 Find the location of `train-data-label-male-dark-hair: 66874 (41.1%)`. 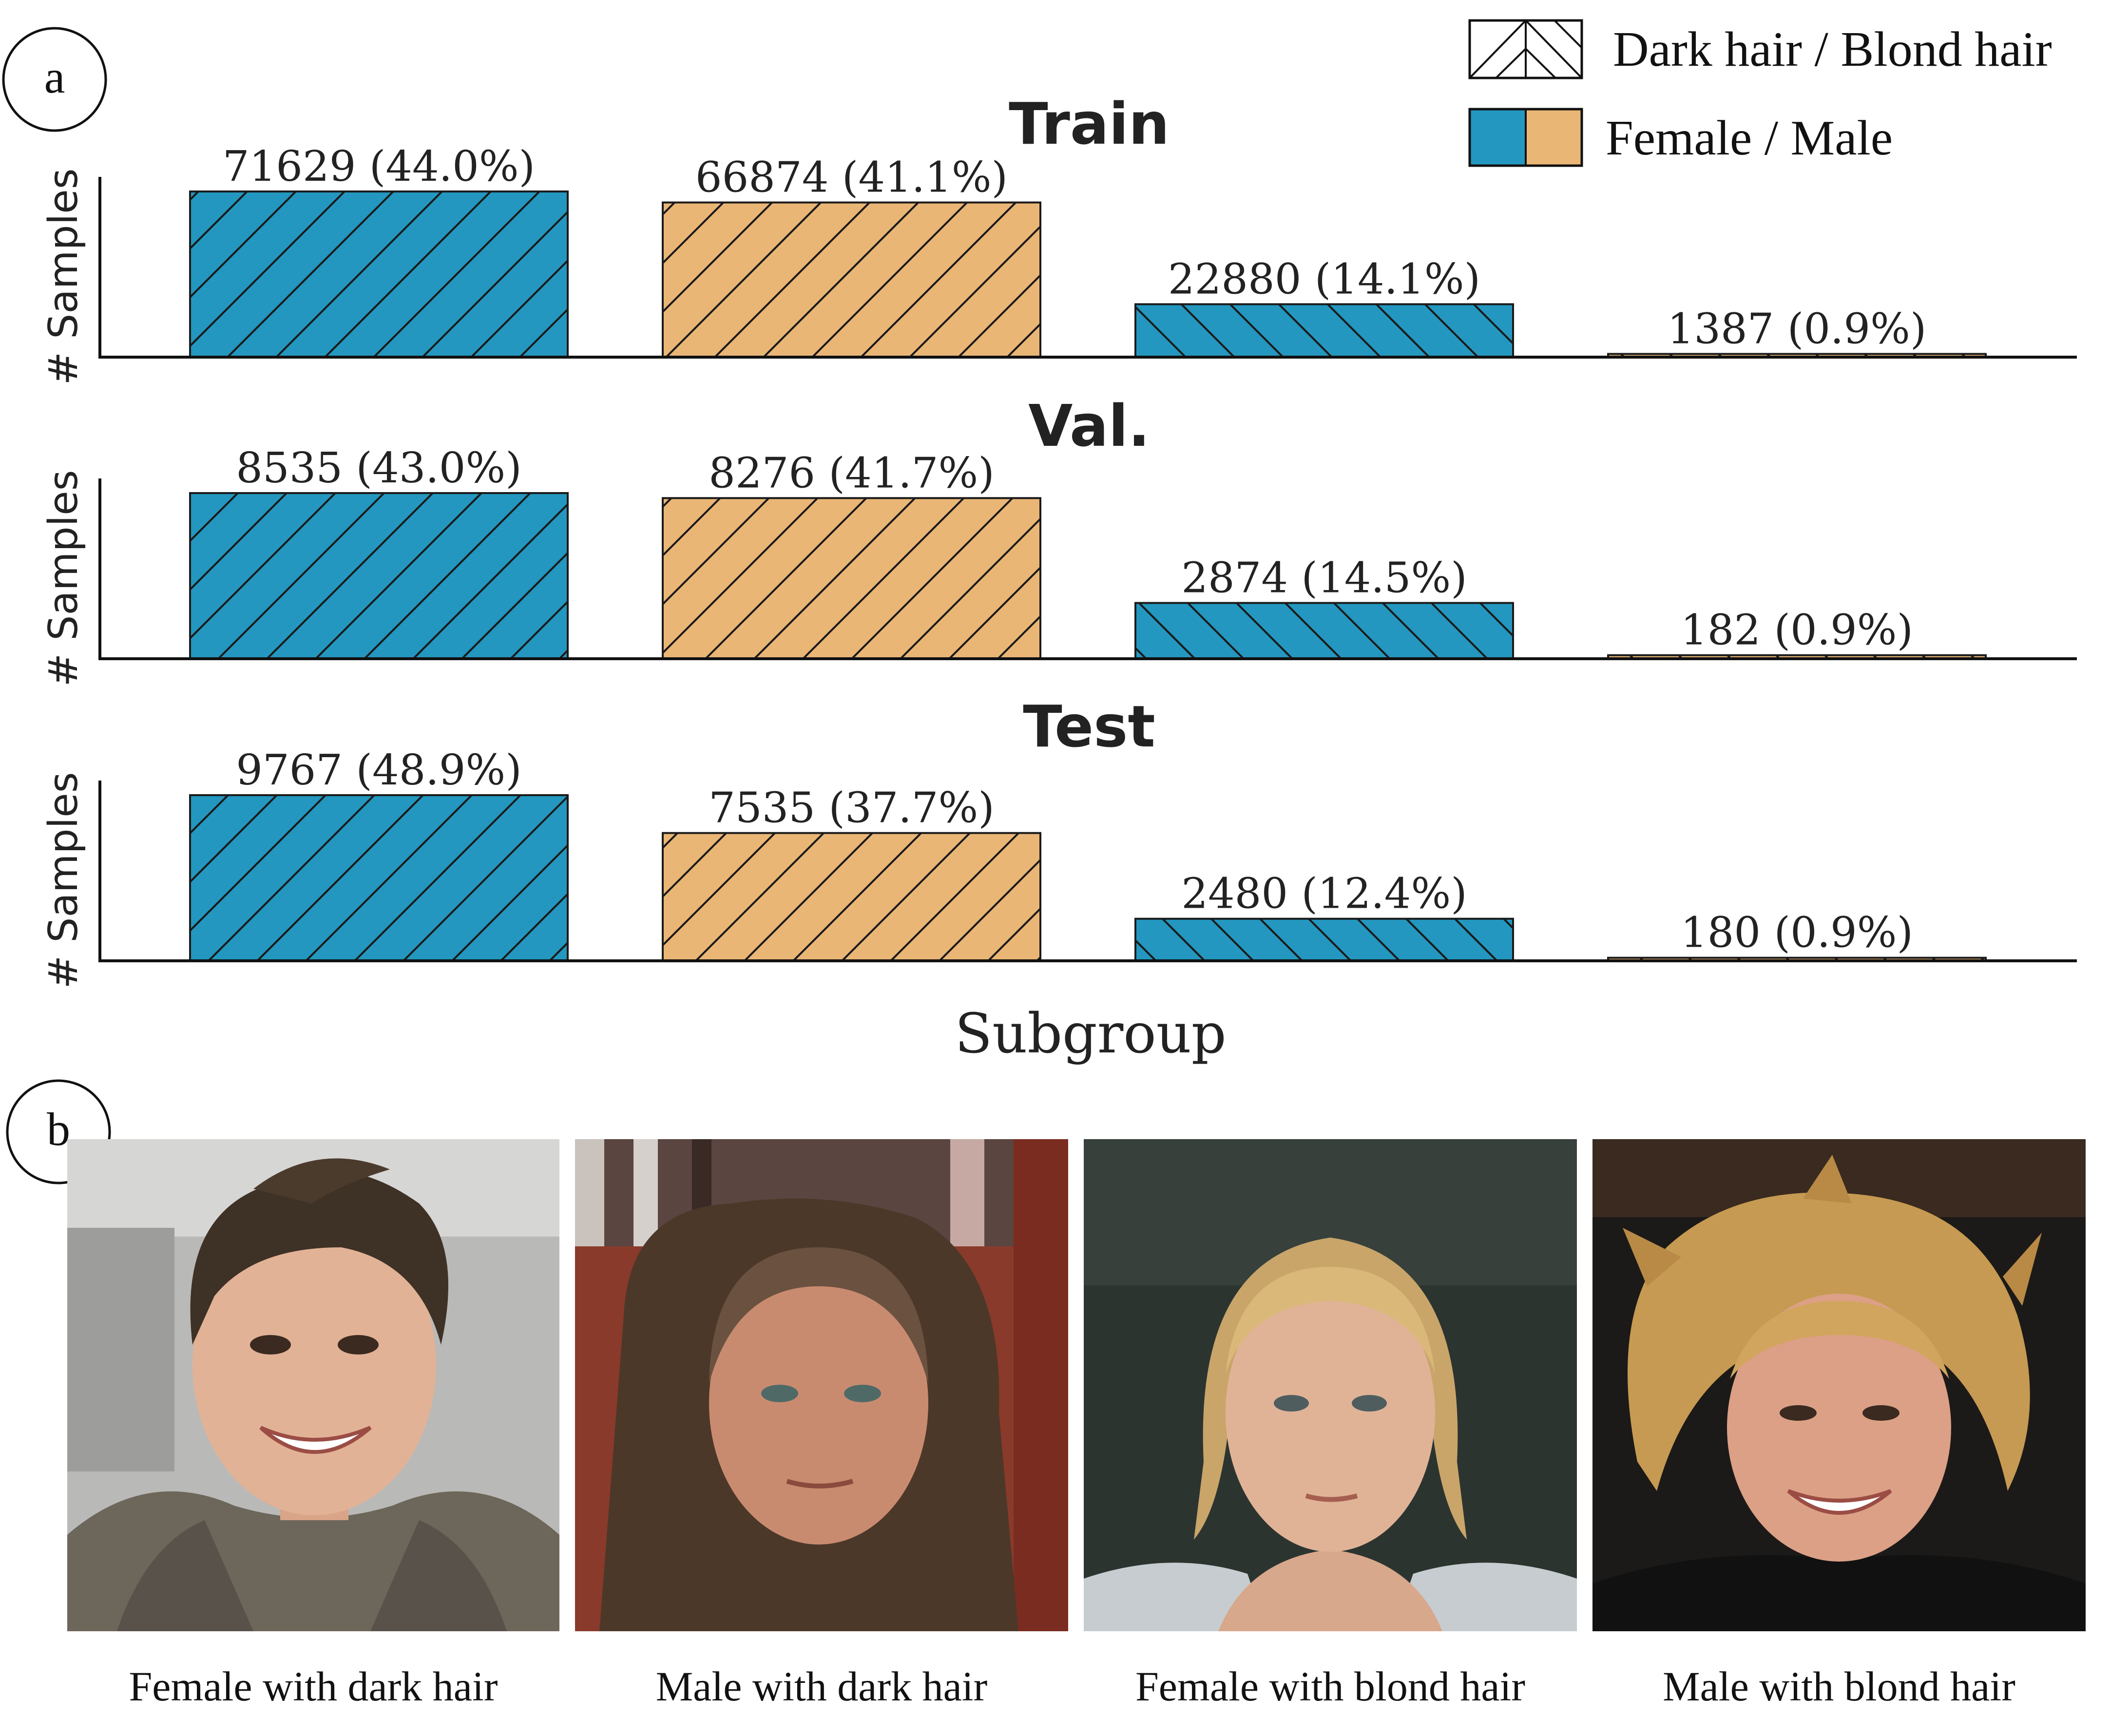

train-data-label-male-dark-hair: 66874 (41.1%) is located at coordinates (851, 177).